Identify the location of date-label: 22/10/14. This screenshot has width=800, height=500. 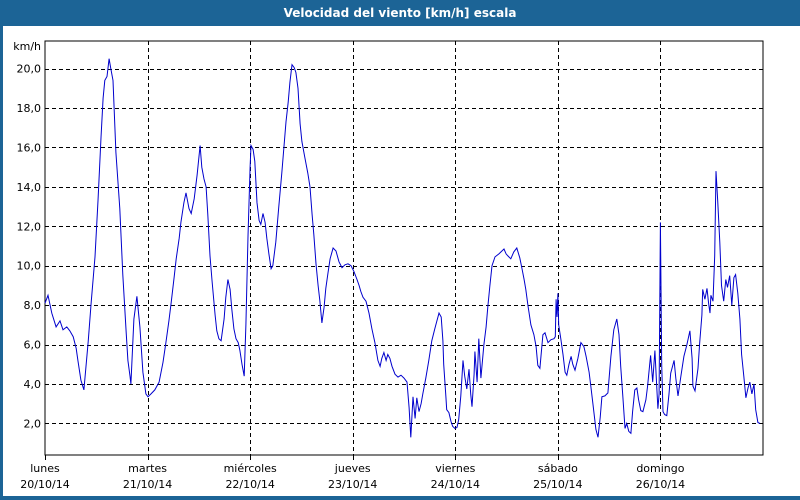
(249, 484).